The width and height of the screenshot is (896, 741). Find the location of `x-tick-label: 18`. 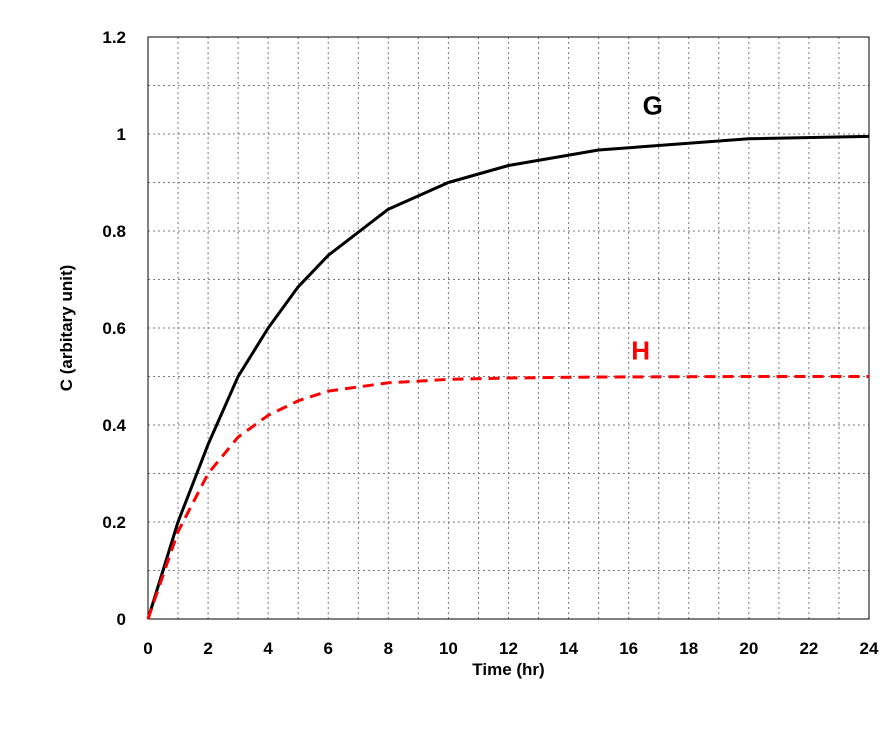

x-tick-label: 18 is located at coordinates (688, 648).